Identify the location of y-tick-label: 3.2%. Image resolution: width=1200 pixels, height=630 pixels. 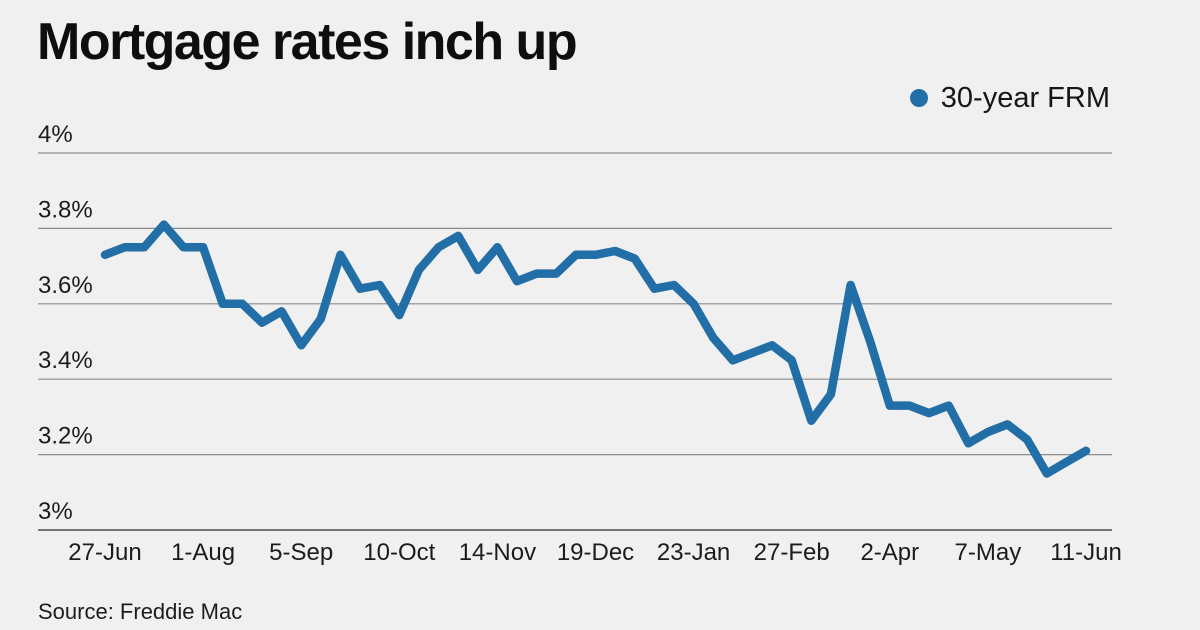
(65, 436).